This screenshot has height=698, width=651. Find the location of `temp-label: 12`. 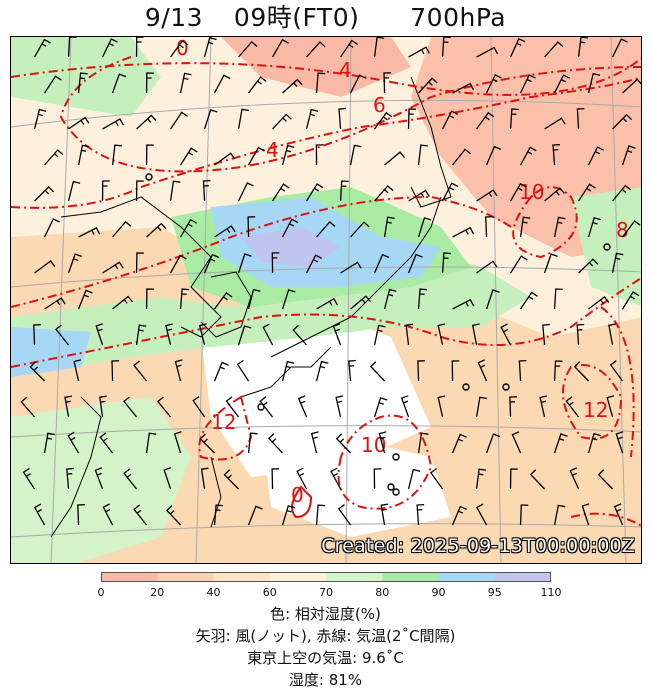

temp-label: 12 is located at coordinates (223, 422).